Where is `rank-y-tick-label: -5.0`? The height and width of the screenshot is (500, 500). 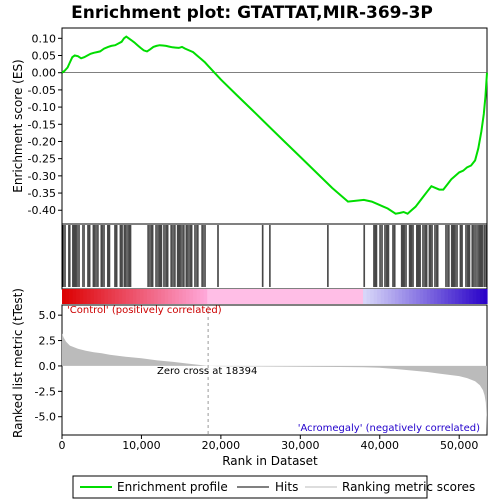
rank-y-tick-label: -5.0 is located at coordinates (45, 417).